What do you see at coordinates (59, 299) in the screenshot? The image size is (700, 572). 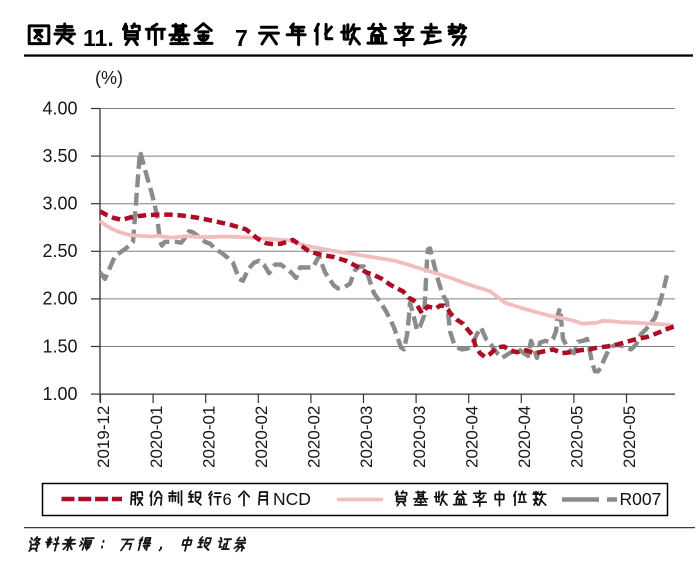 I see `svg-text: 2.00` at bounding box center [59, 299].